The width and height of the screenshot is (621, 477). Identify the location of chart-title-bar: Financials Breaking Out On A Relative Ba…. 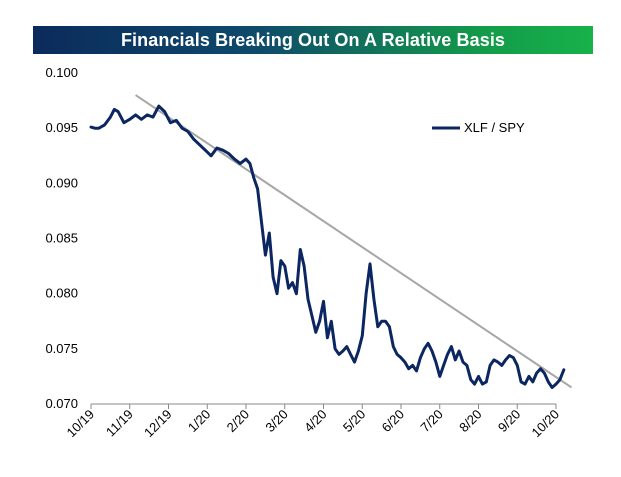
(313, 40).